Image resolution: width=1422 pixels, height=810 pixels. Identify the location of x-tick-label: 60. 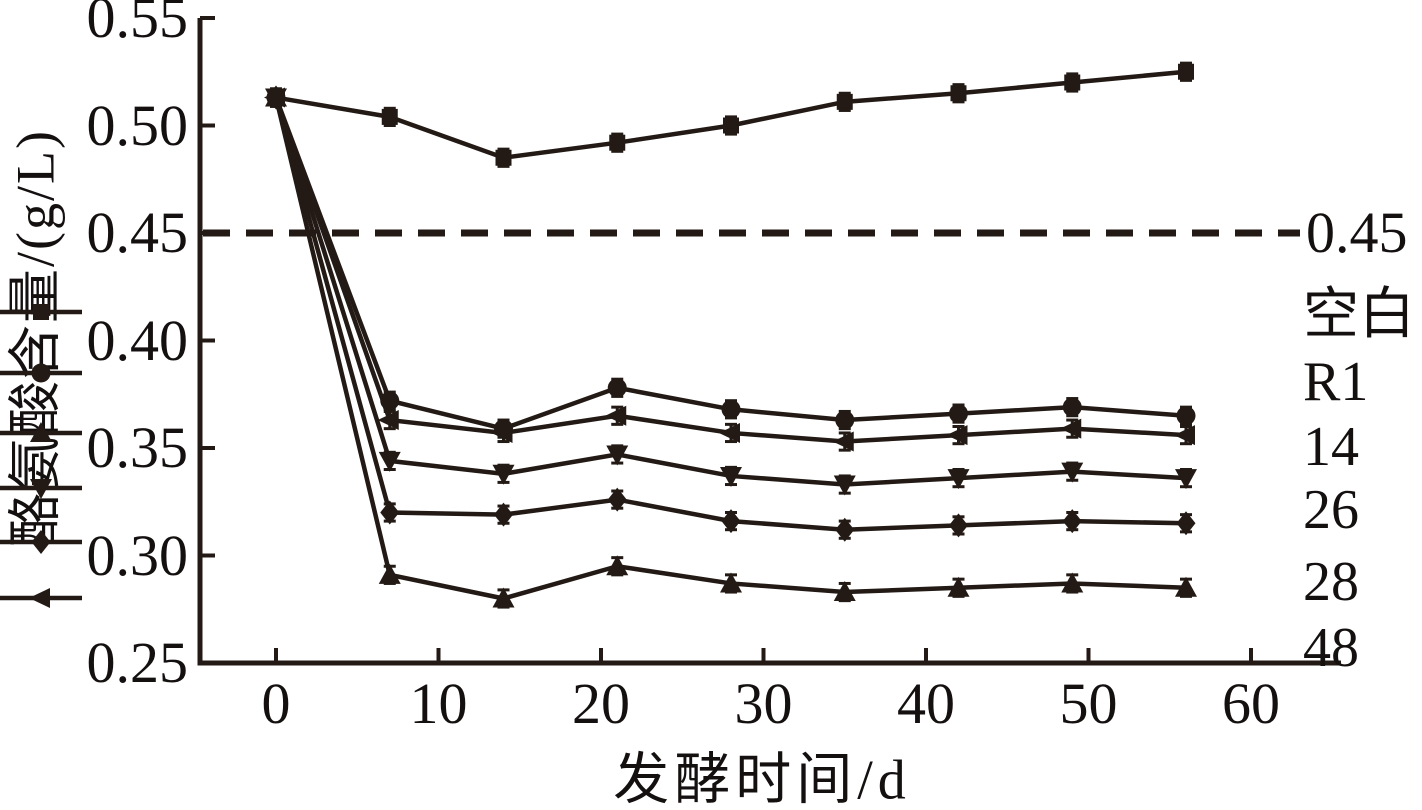
(1251, 703).